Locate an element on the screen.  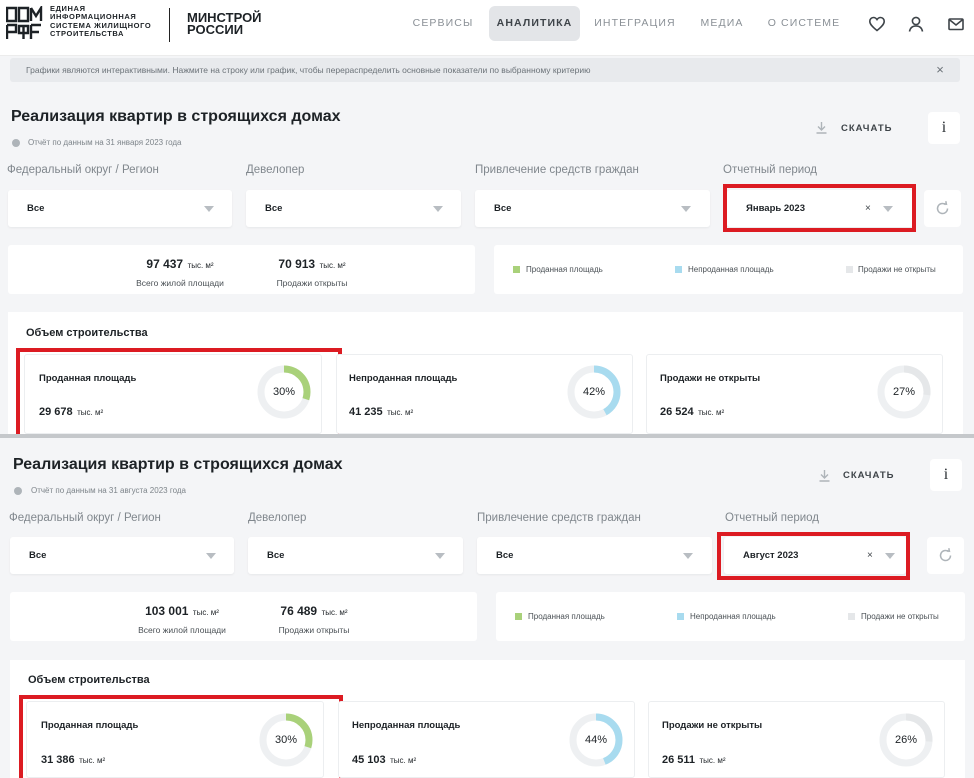
legend is located at coordinates (728, 269).